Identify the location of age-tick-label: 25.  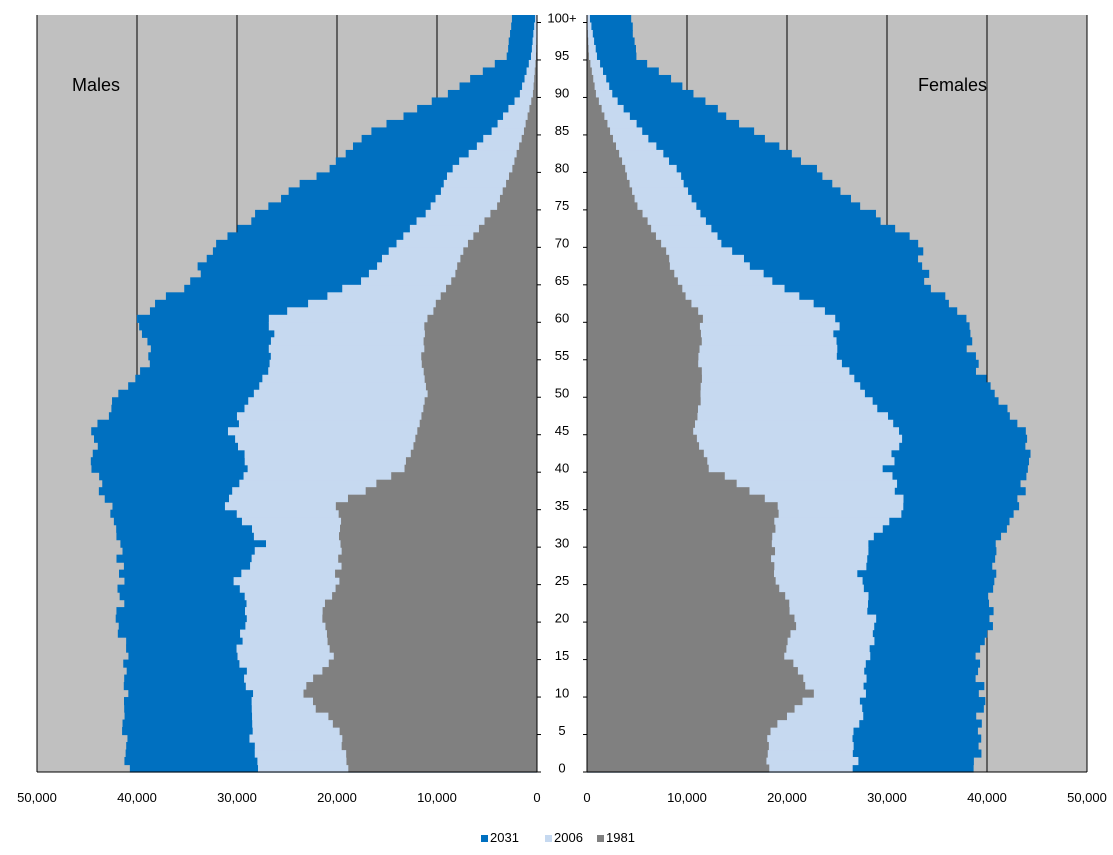
(562, 580).